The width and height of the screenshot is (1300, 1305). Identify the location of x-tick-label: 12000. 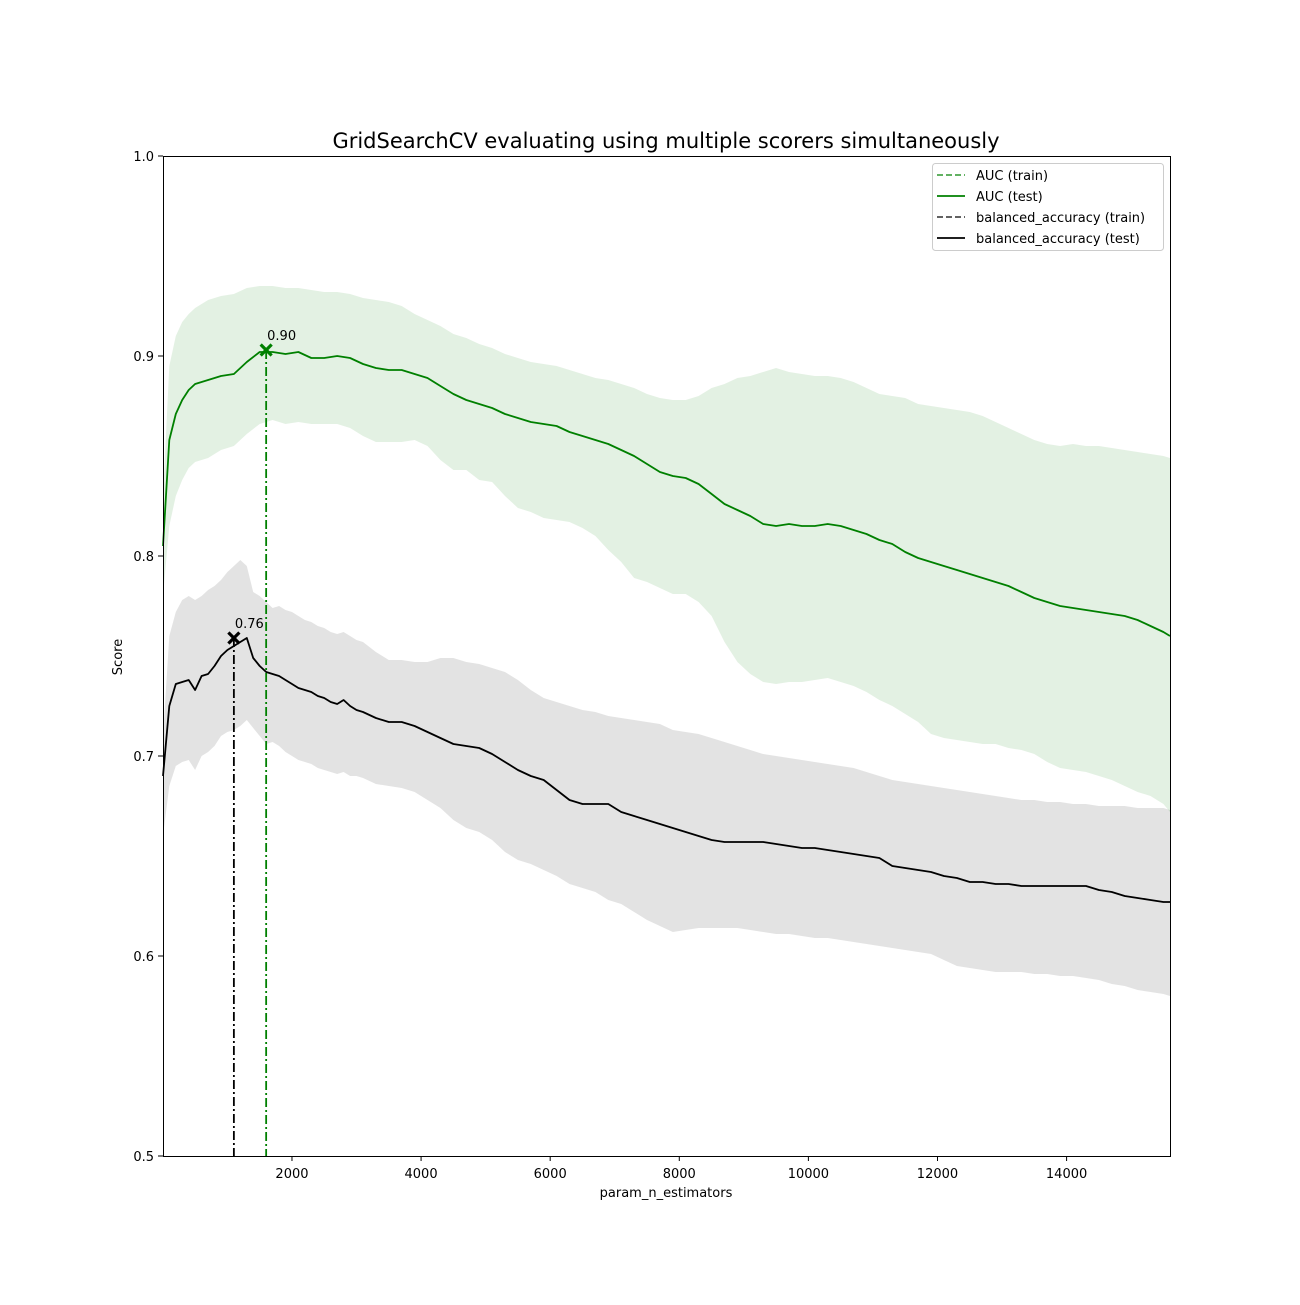
(937, 1174).